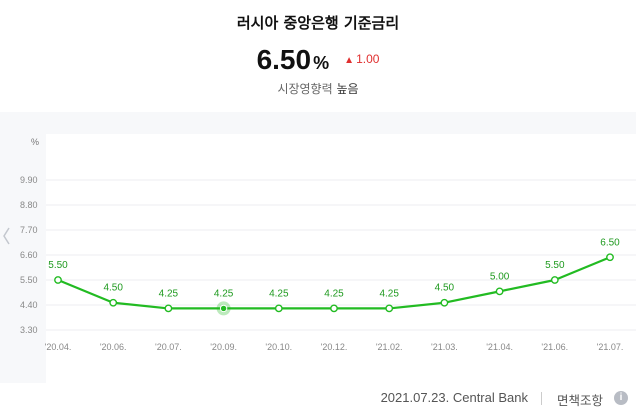 The height and width of the screenshot is (413, 636). What do you see at coordinates (554, 347) in the screenshot?
I see `x-tick-label: '21.06.` at bounding box center [554, 347].